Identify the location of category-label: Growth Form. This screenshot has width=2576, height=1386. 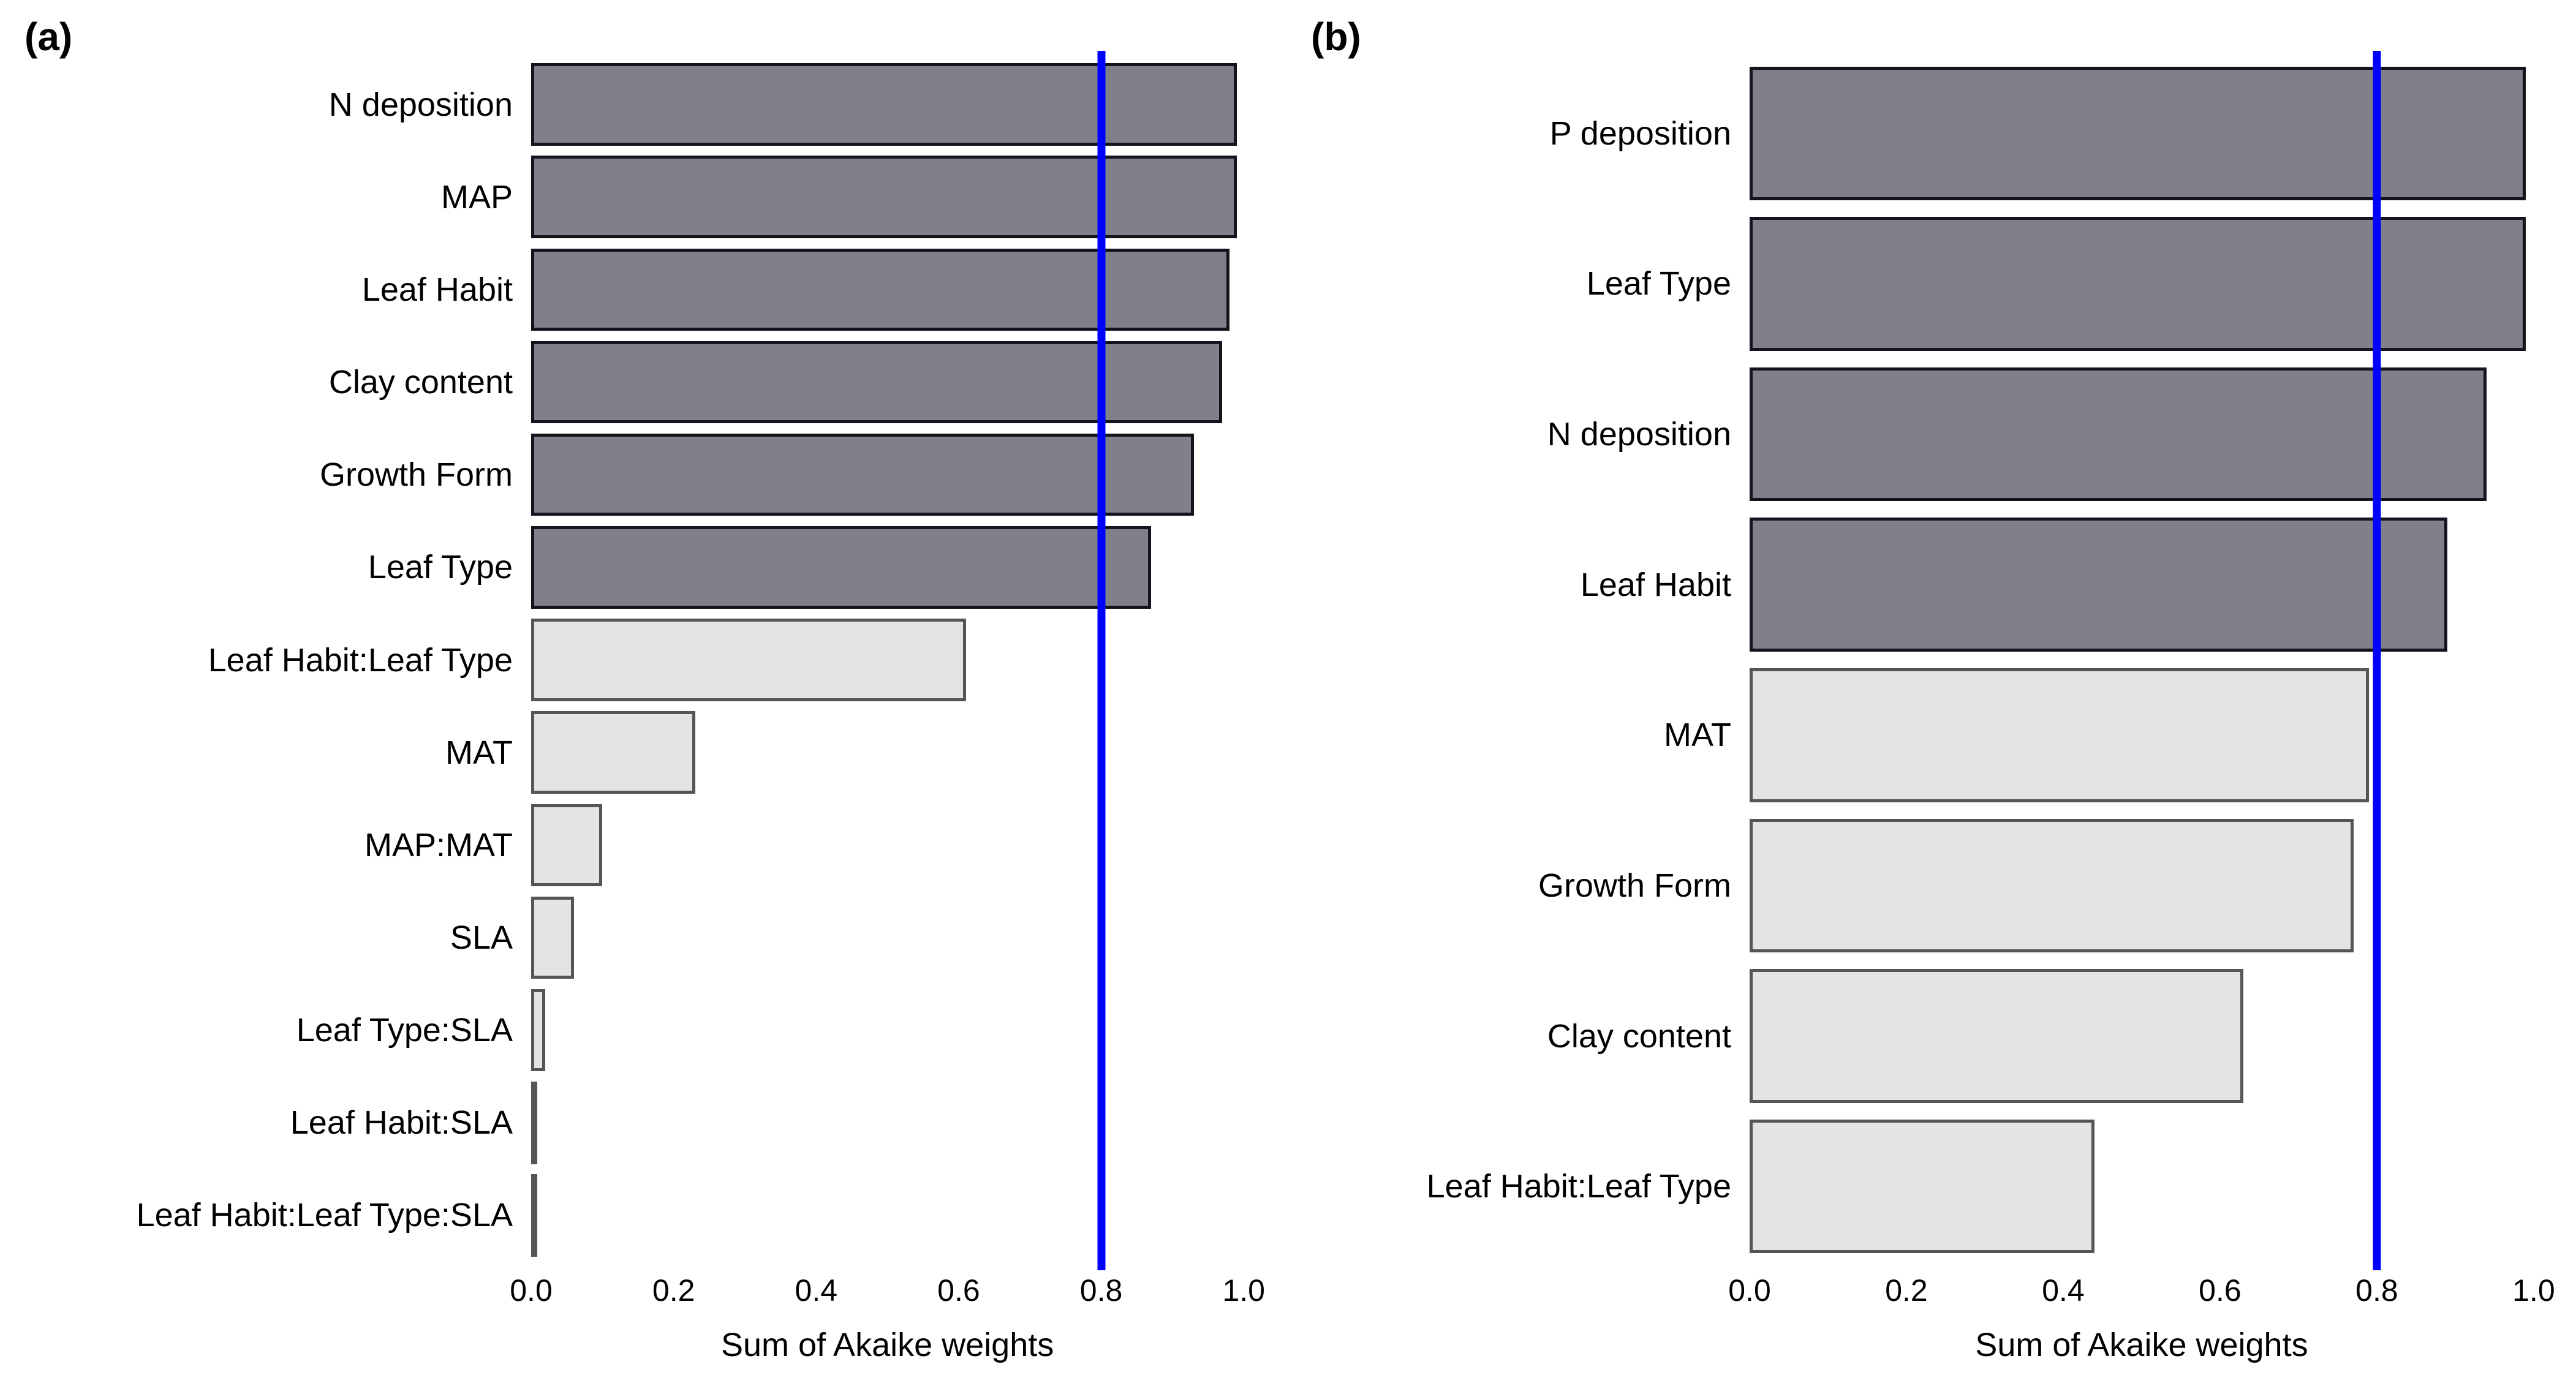
(416, 475).